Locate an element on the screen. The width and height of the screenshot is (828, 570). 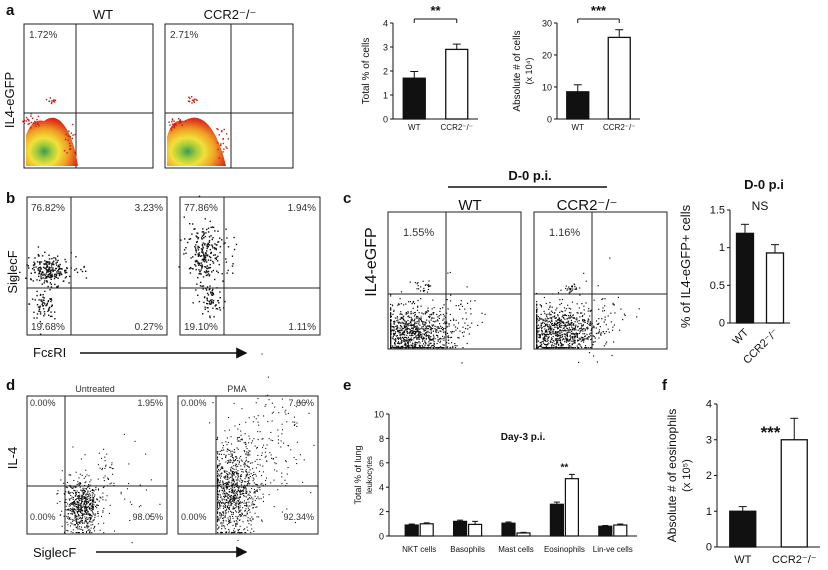
panel-label-b: b is located at coordinates (10, 198).